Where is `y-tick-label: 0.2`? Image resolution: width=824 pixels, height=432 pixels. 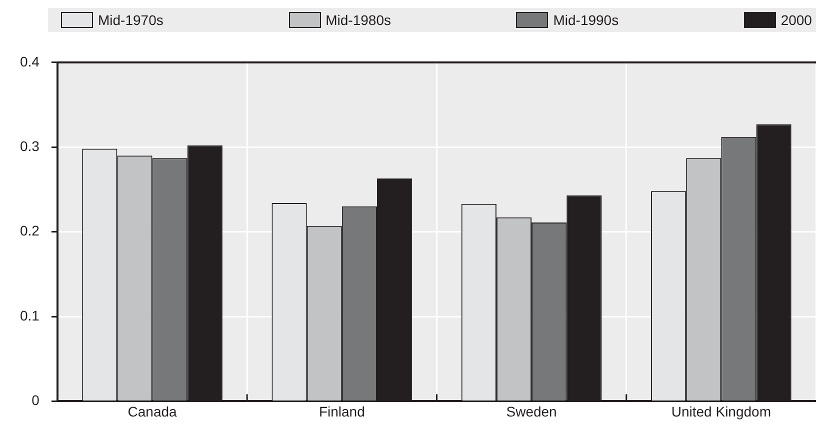
y-tick-label: 0.2 is located at coordinates (30, 230).